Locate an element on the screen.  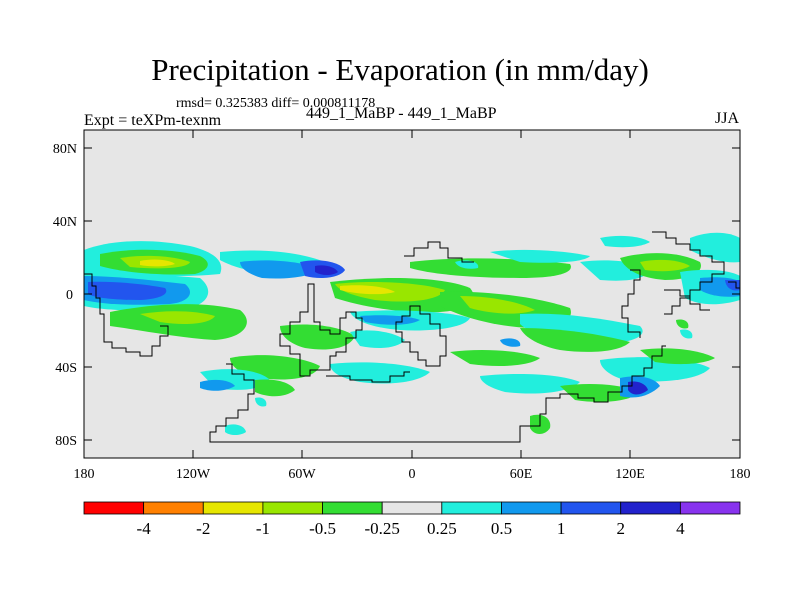
coastline-south-shelf is located at coordinates (368, 377).